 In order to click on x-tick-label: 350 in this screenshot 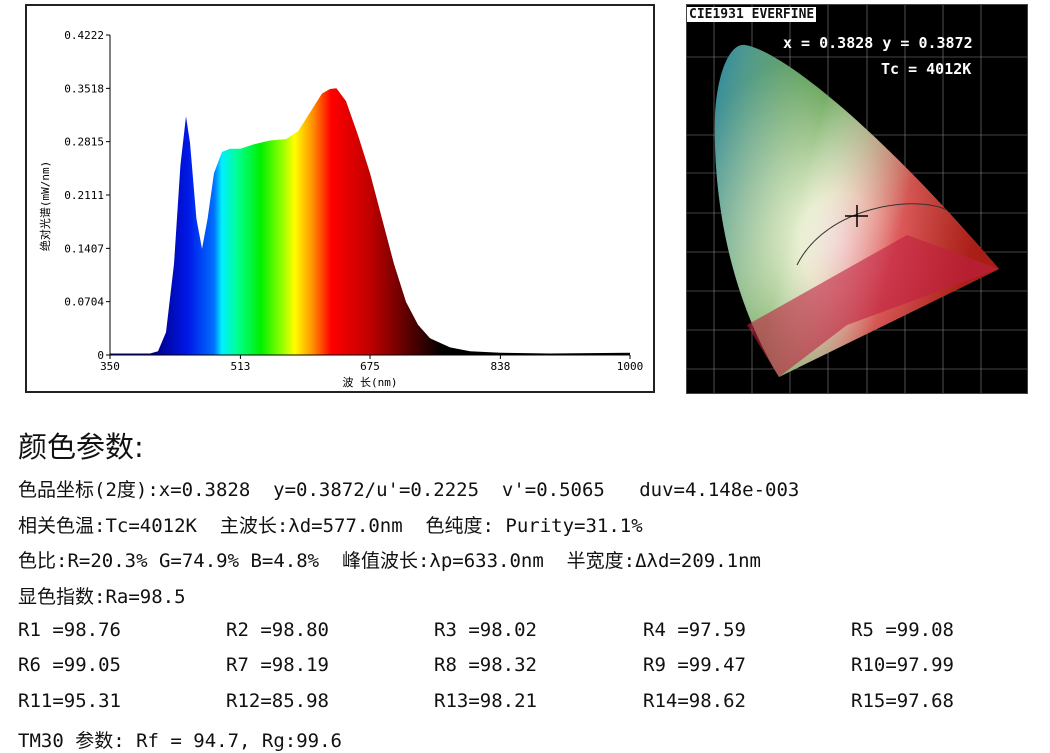, I will do `click(110, 366)`.